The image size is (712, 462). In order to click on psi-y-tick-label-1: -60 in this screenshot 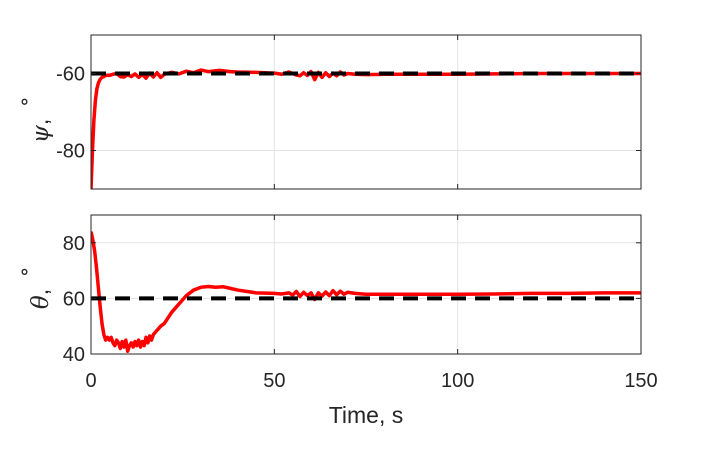, I will do `click(70, 75)`.